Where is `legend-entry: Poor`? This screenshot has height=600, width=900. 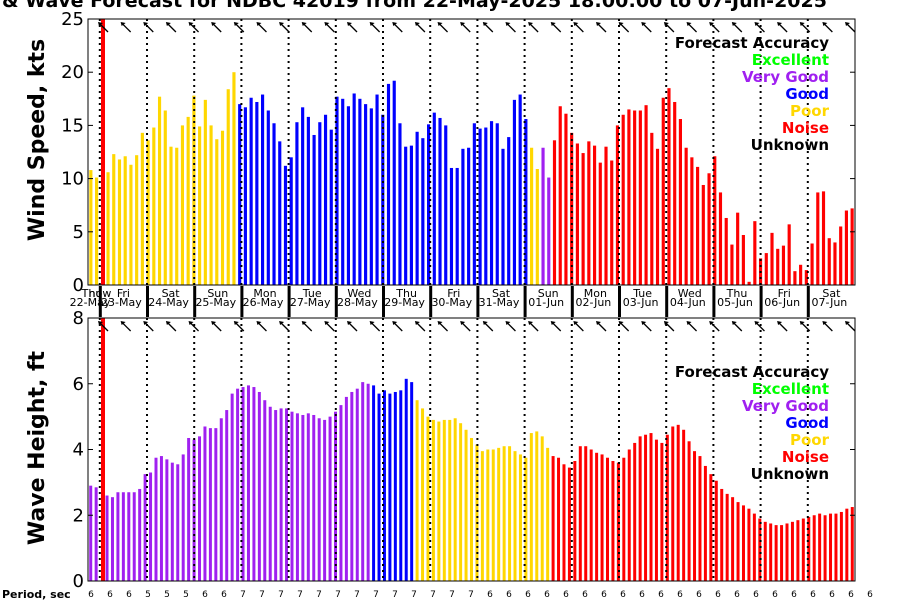 legend-entry: Poor is located at coordinates (810, 111).